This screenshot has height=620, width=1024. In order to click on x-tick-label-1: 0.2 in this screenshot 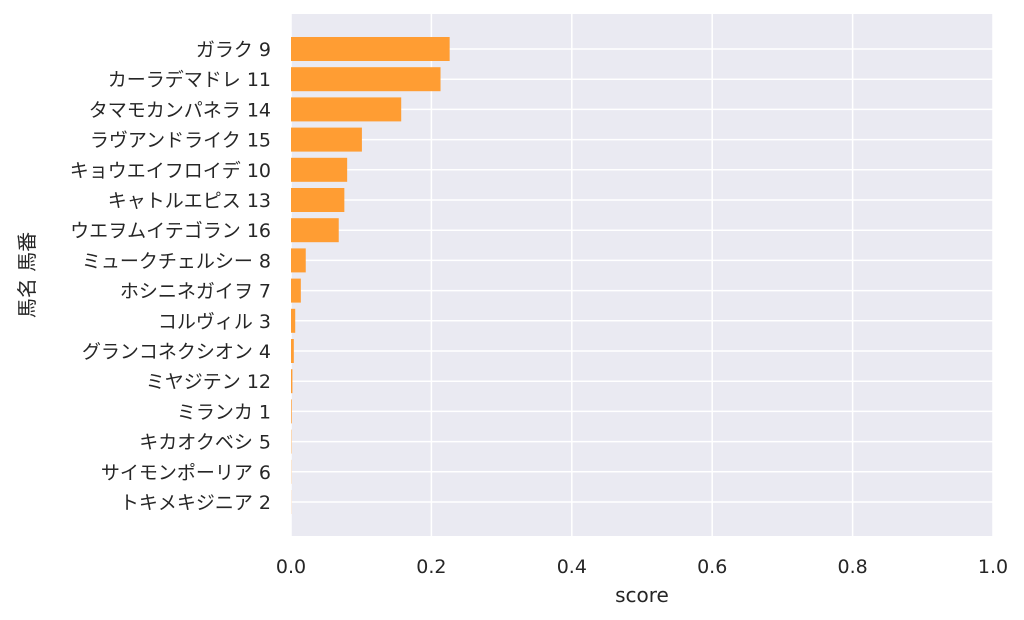, I will do `click(431, 567)`.